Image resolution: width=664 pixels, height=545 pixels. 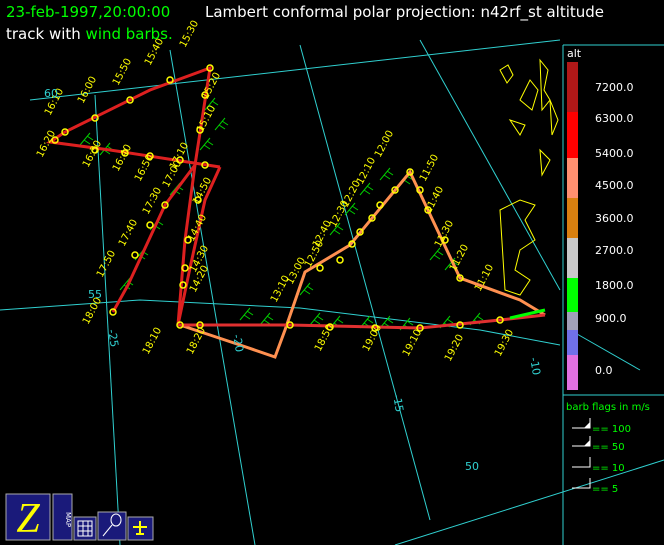 What do you see at coordinates (608, 407) in the screenshot?
I see `barb-legend-title: barb flags in m/s` at bounding box center [608, 407].